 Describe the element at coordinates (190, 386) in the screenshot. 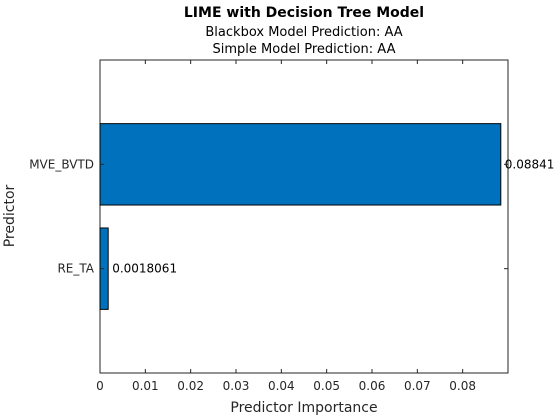

I see `x-tick-label: 0.02` at that location.